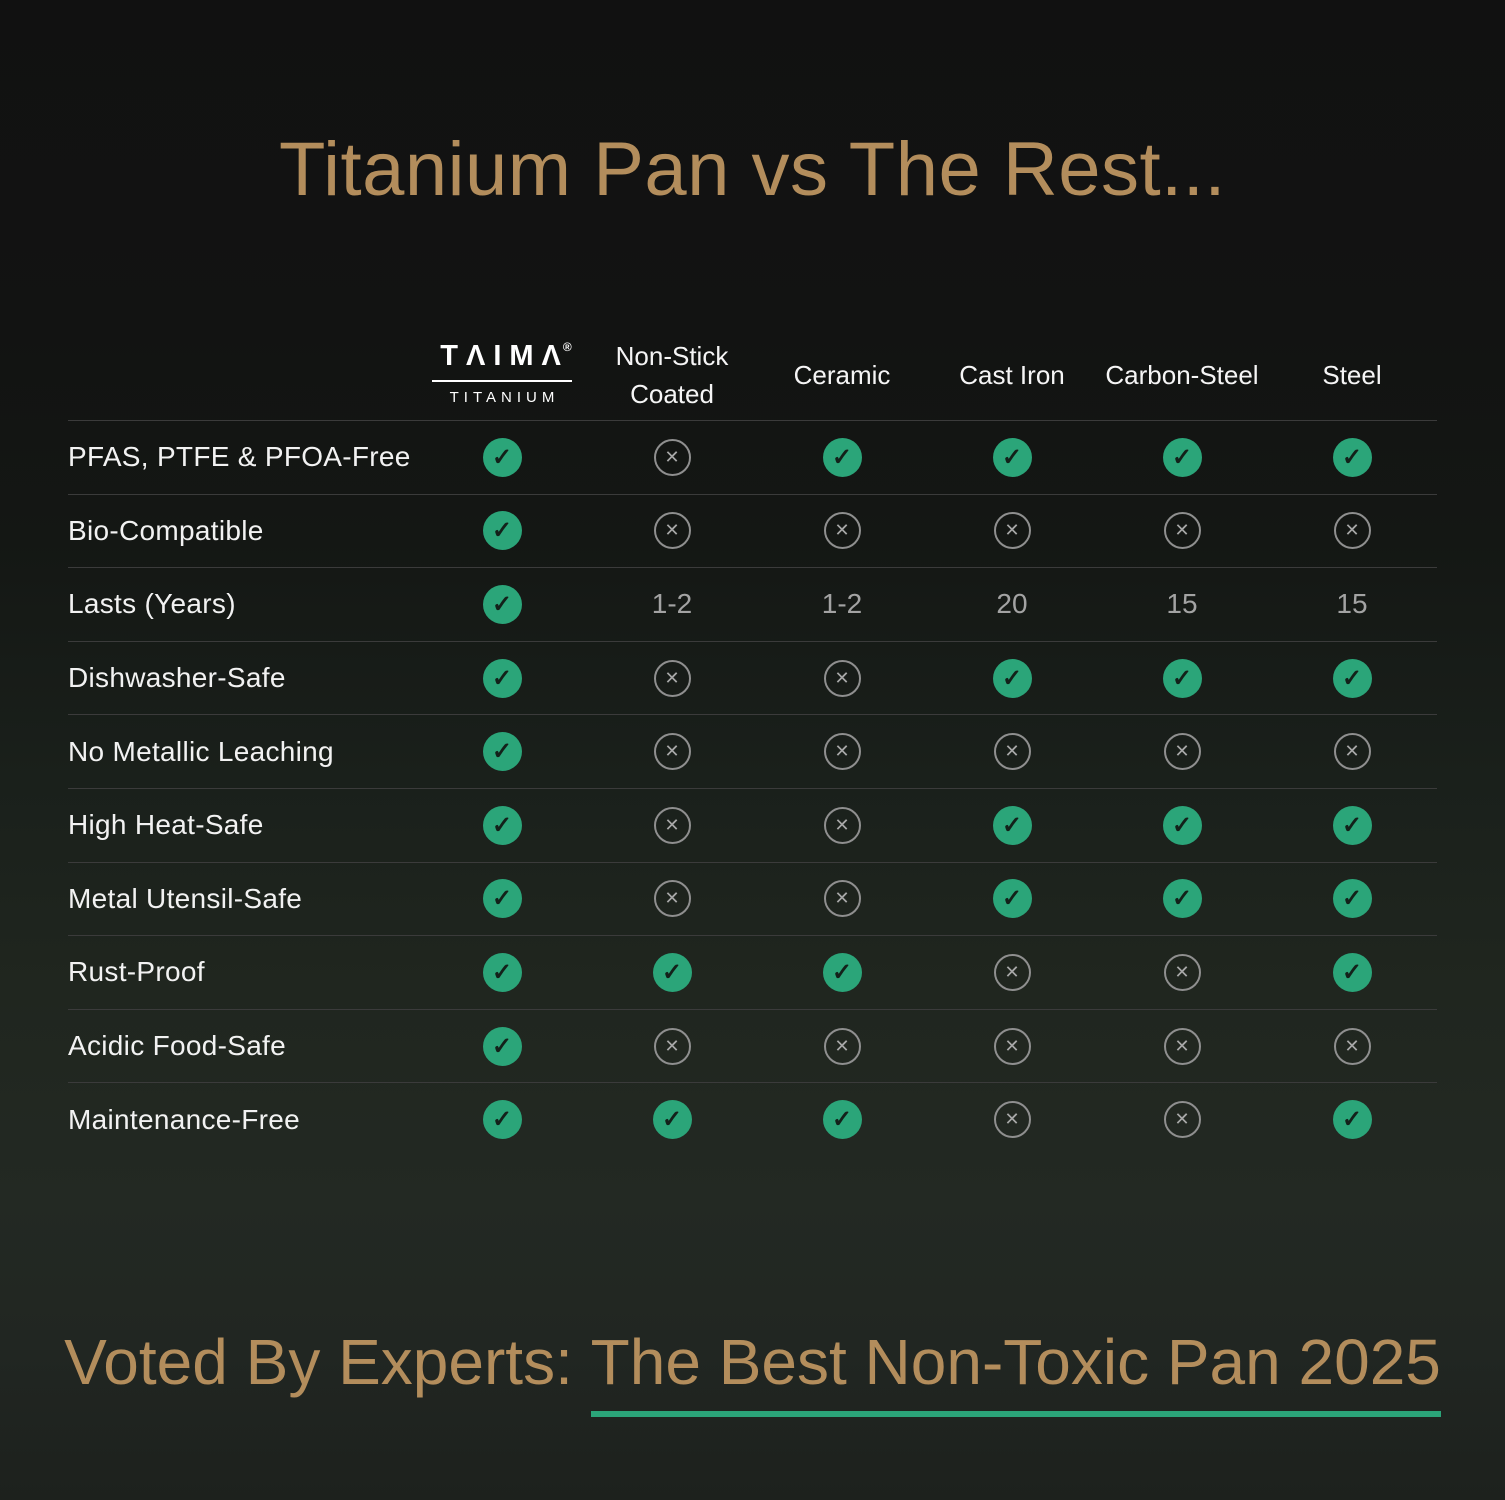  I want to click on table-cell: 20, so click(1012, 604).